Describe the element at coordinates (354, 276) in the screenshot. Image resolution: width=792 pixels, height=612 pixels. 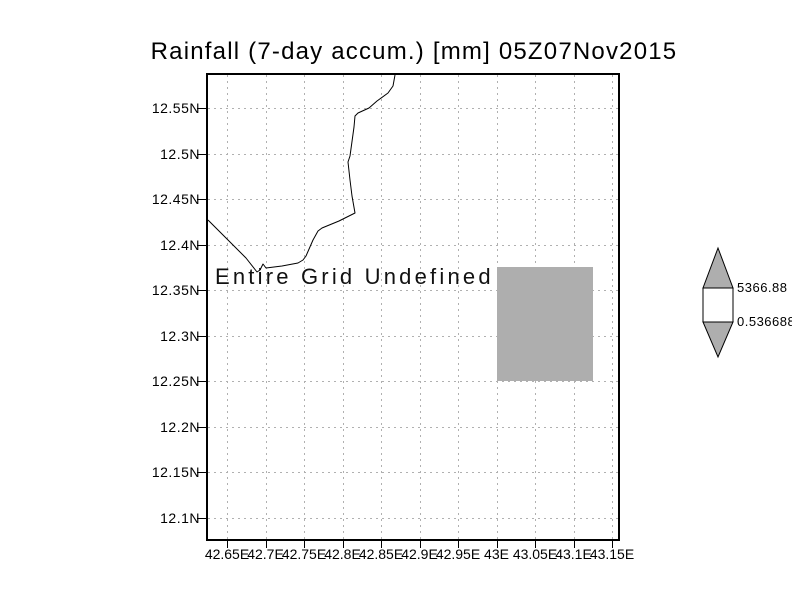
I see `grid-undefined-message: Entire Grid Undefined` at that location.